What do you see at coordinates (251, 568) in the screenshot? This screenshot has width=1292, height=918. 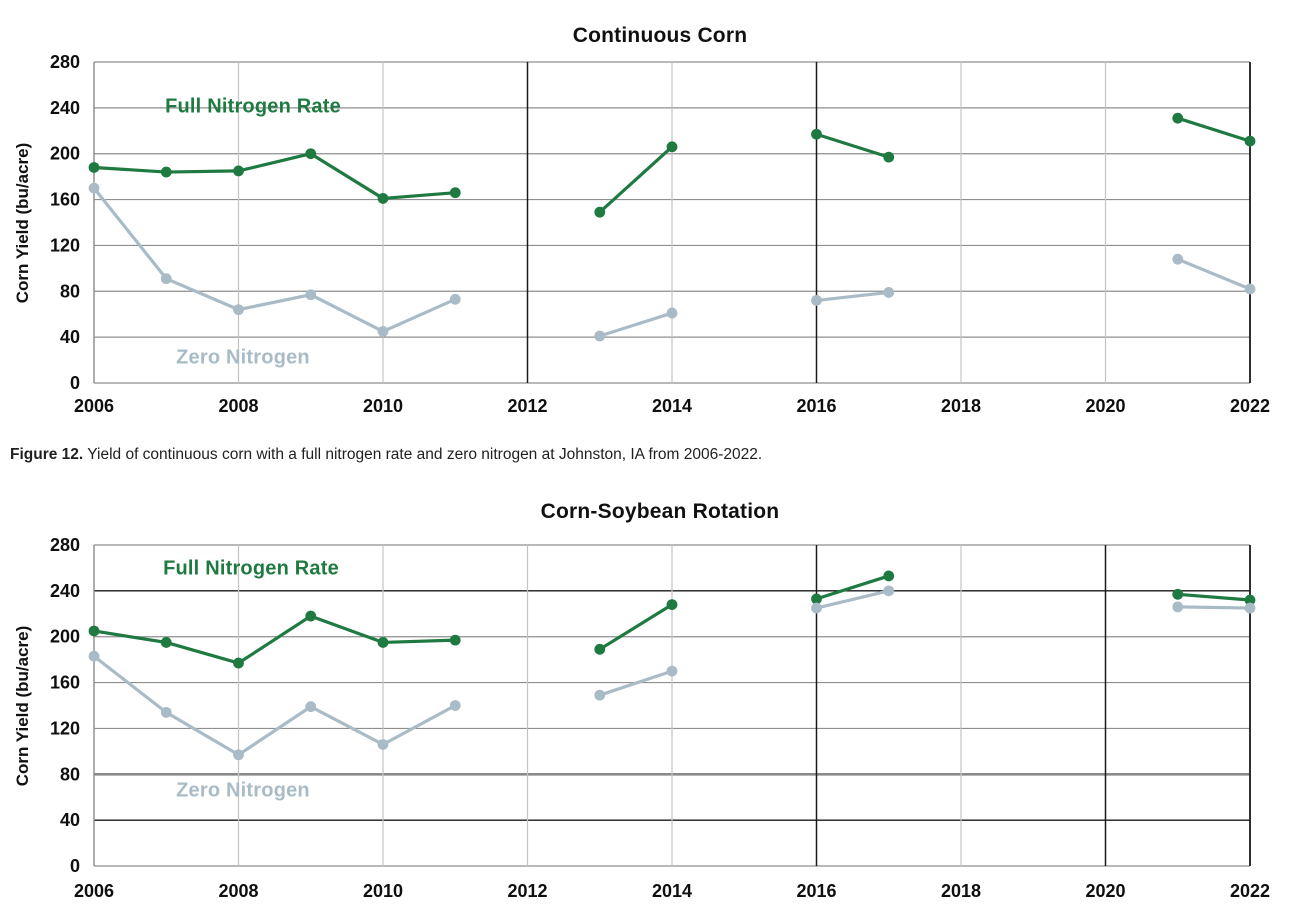 I see `series-label-full-nitrogen-bottom: Full Nitrogen Rate` at bounding box center [251, 568].